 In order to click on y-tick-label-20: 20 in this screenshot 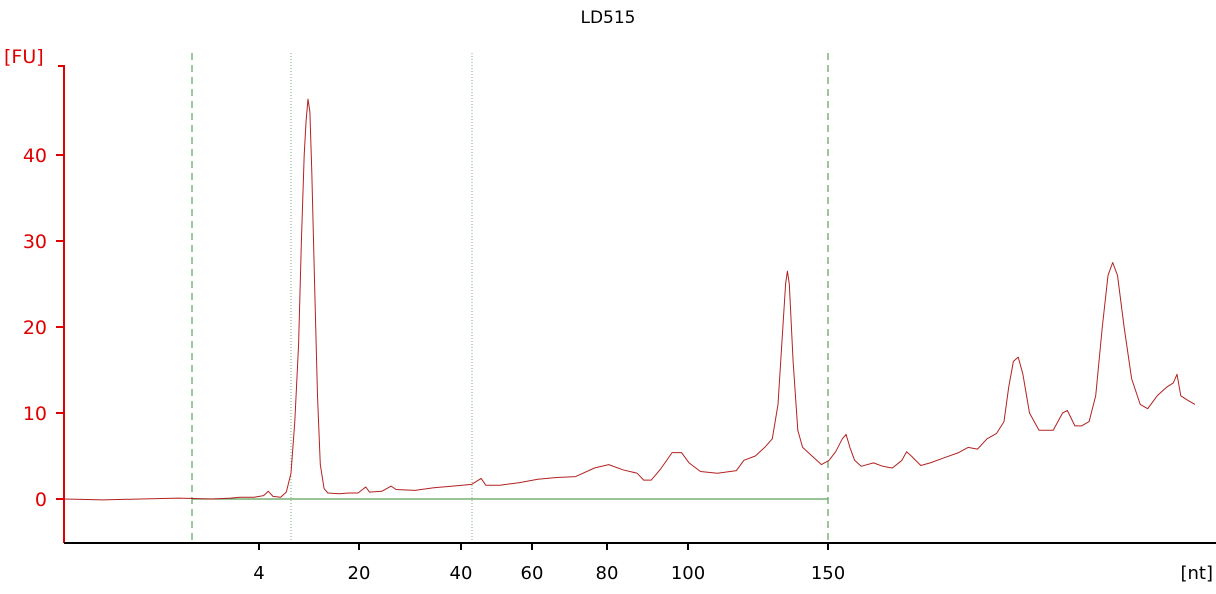, I will do `click(35, 328)`.